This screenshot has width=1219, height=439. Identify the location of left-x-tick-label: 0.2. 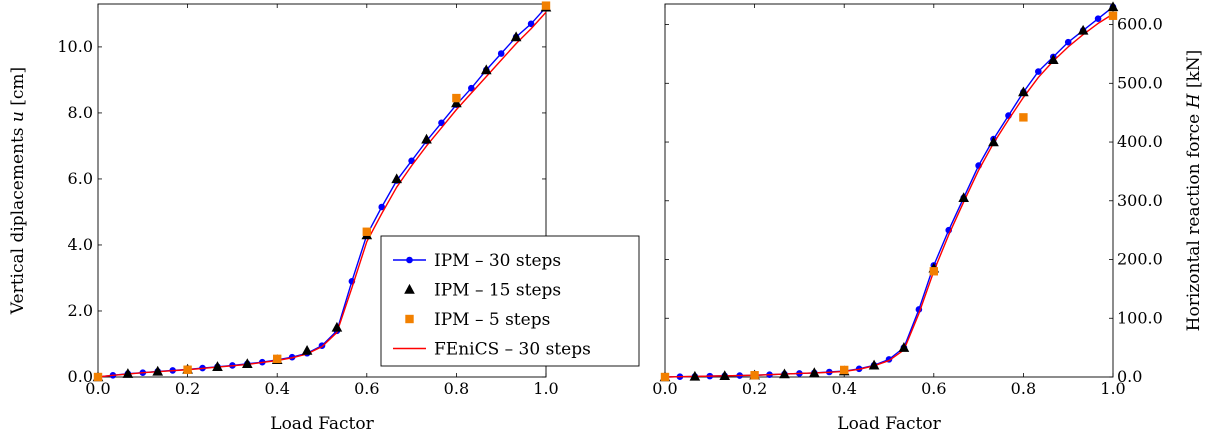
(187, 388).